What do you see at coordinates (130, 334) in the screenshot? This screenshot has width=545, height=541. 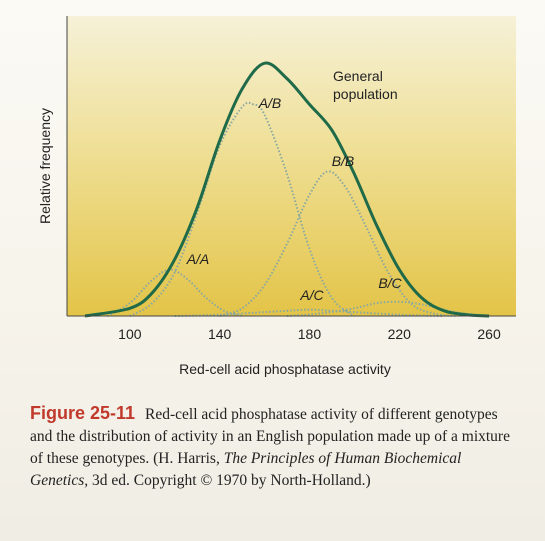 I see `x-tick-label-100: 100` at bounding box center [130, 334].